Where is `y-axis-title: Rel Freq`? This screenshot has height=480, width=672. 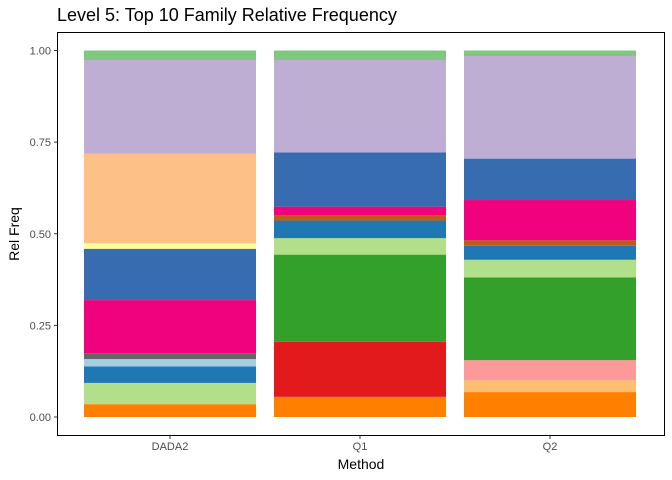 y-axis-title: Rel Freq is located at coordinates (14, 234).